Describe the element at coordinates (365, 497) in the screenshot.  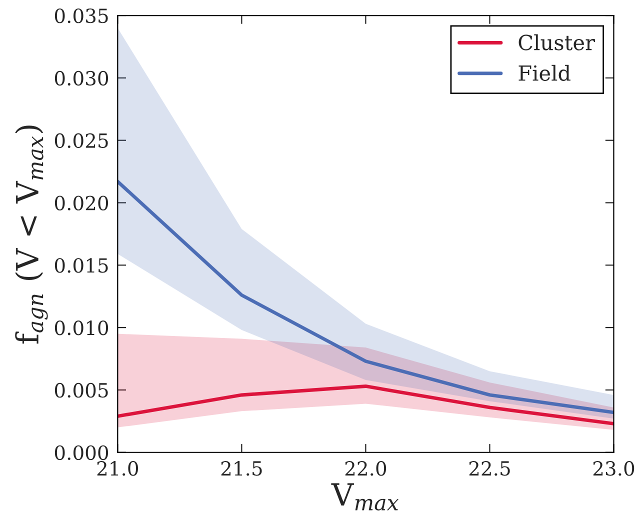
I see `x-axis-title: V$_{max}$` at that location.